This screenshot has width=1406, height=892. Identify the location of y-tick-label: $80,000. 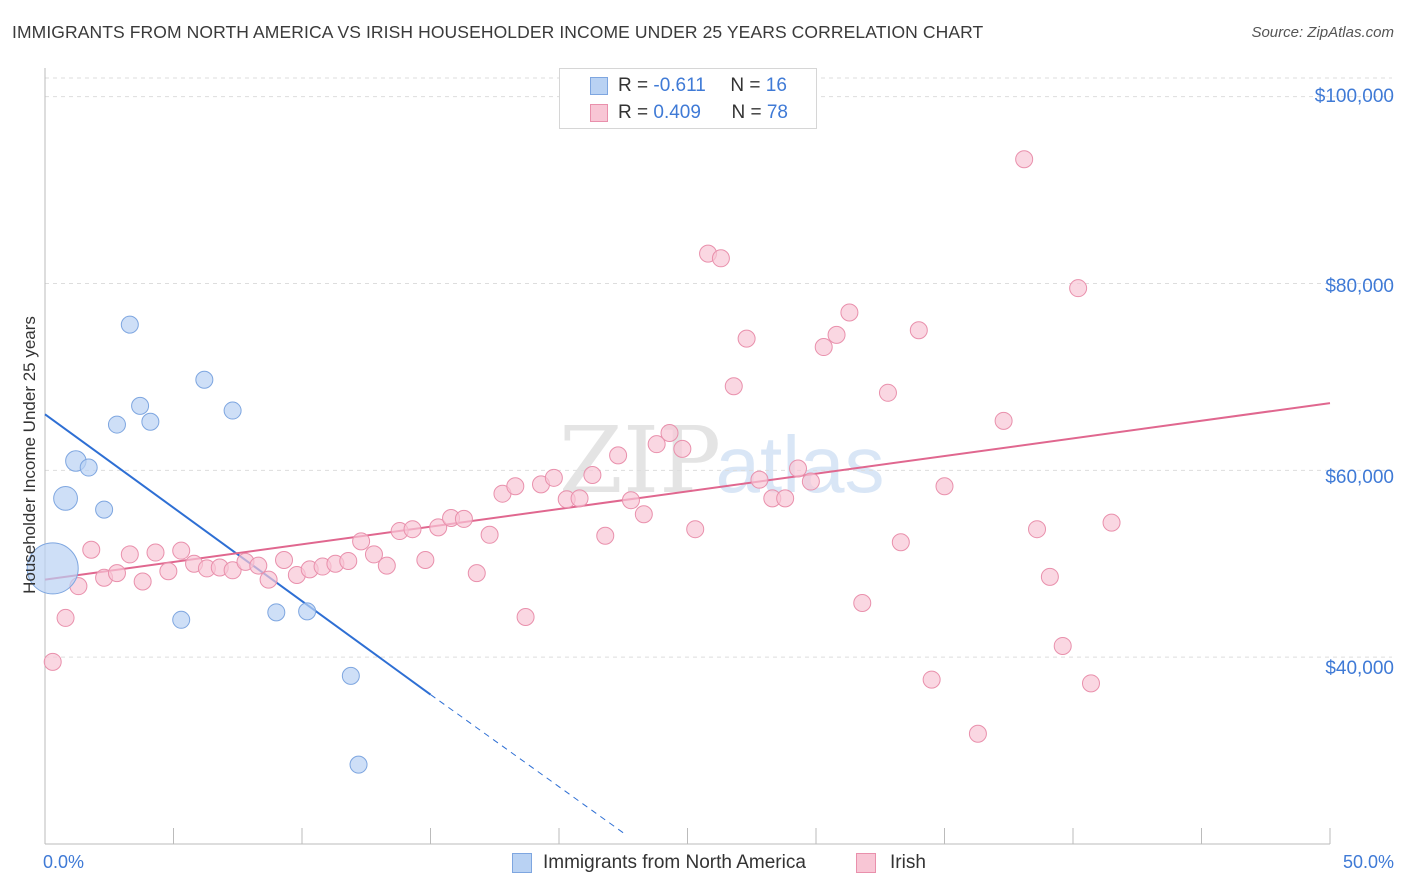
(1359, 286).